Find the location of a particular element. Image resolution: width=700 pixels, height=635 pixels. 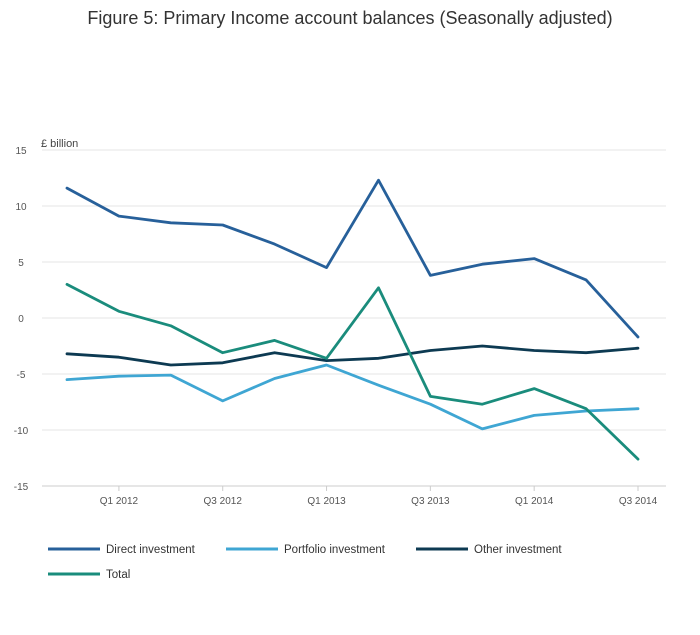

x-tick-label: Q3 2014 is located at coordinates (638, 501).